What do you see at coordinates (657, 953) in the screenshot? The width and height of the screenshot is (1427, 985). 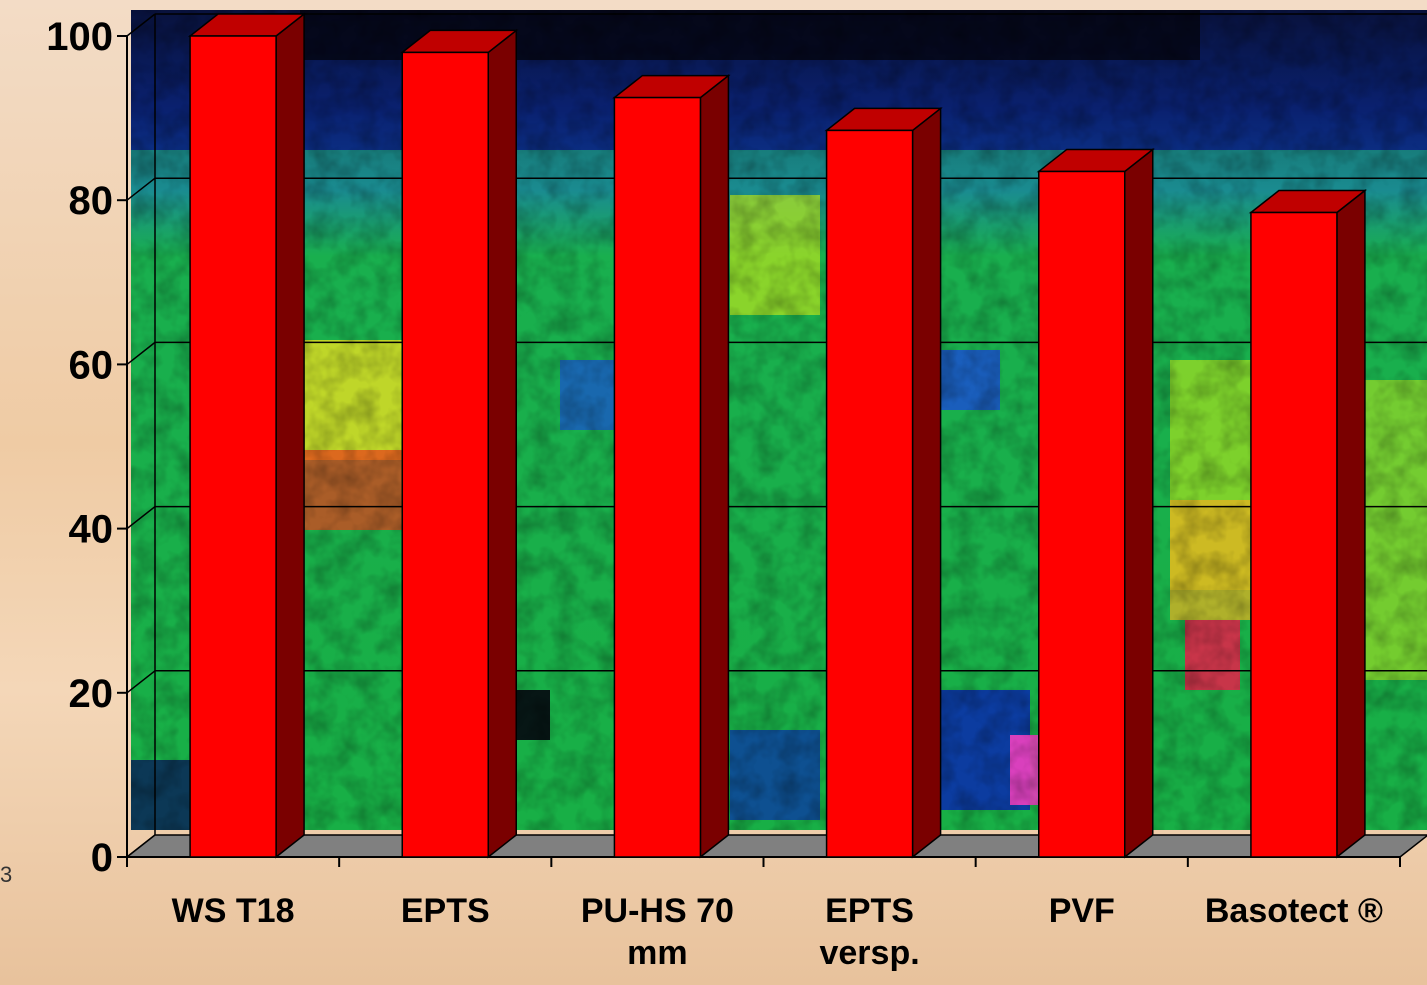 I see `x-tick-label-line: mm` at bounding box center [657, 953].